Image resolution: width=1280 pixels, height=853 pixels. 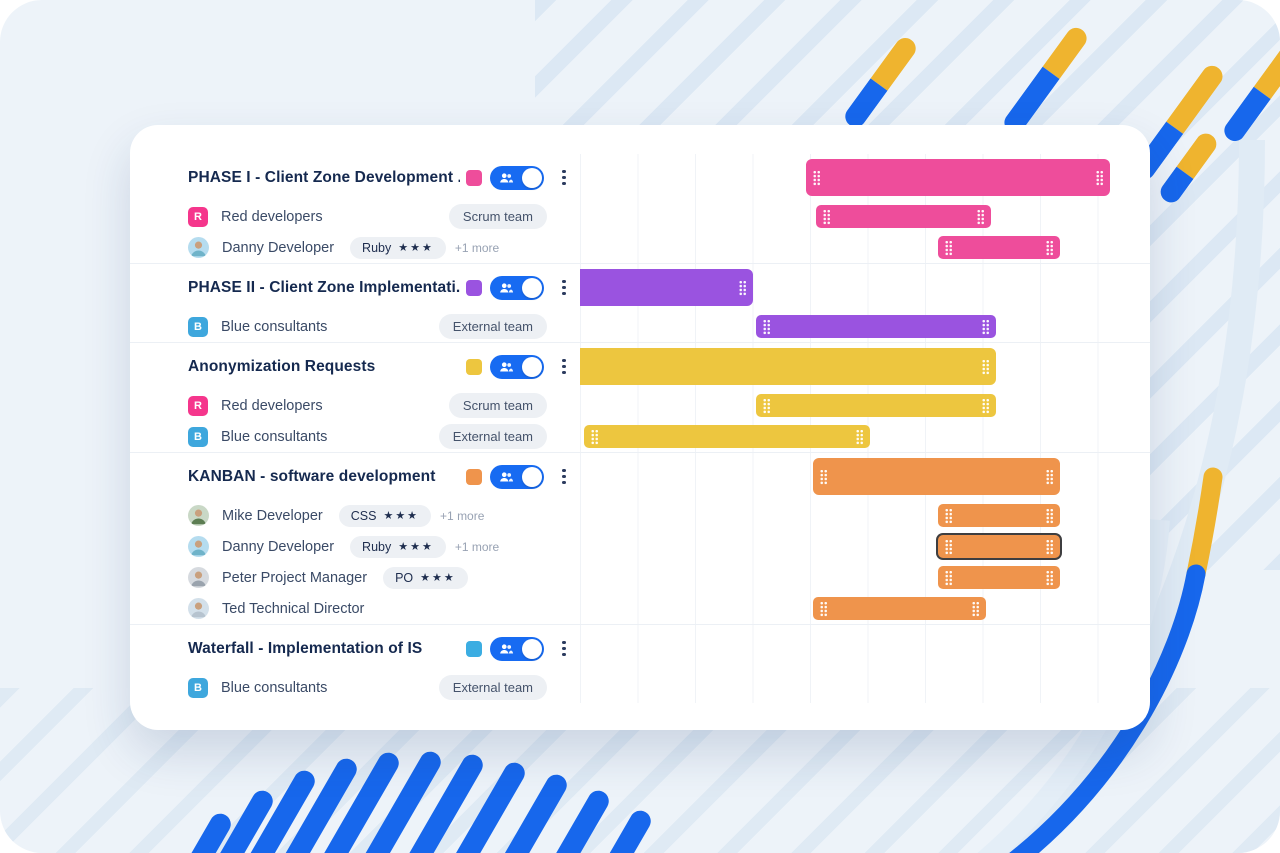 What do you see at coordinates (404, 577) in the screenshot?
I see `skill-name: PO` at bounding box center [404, 577].